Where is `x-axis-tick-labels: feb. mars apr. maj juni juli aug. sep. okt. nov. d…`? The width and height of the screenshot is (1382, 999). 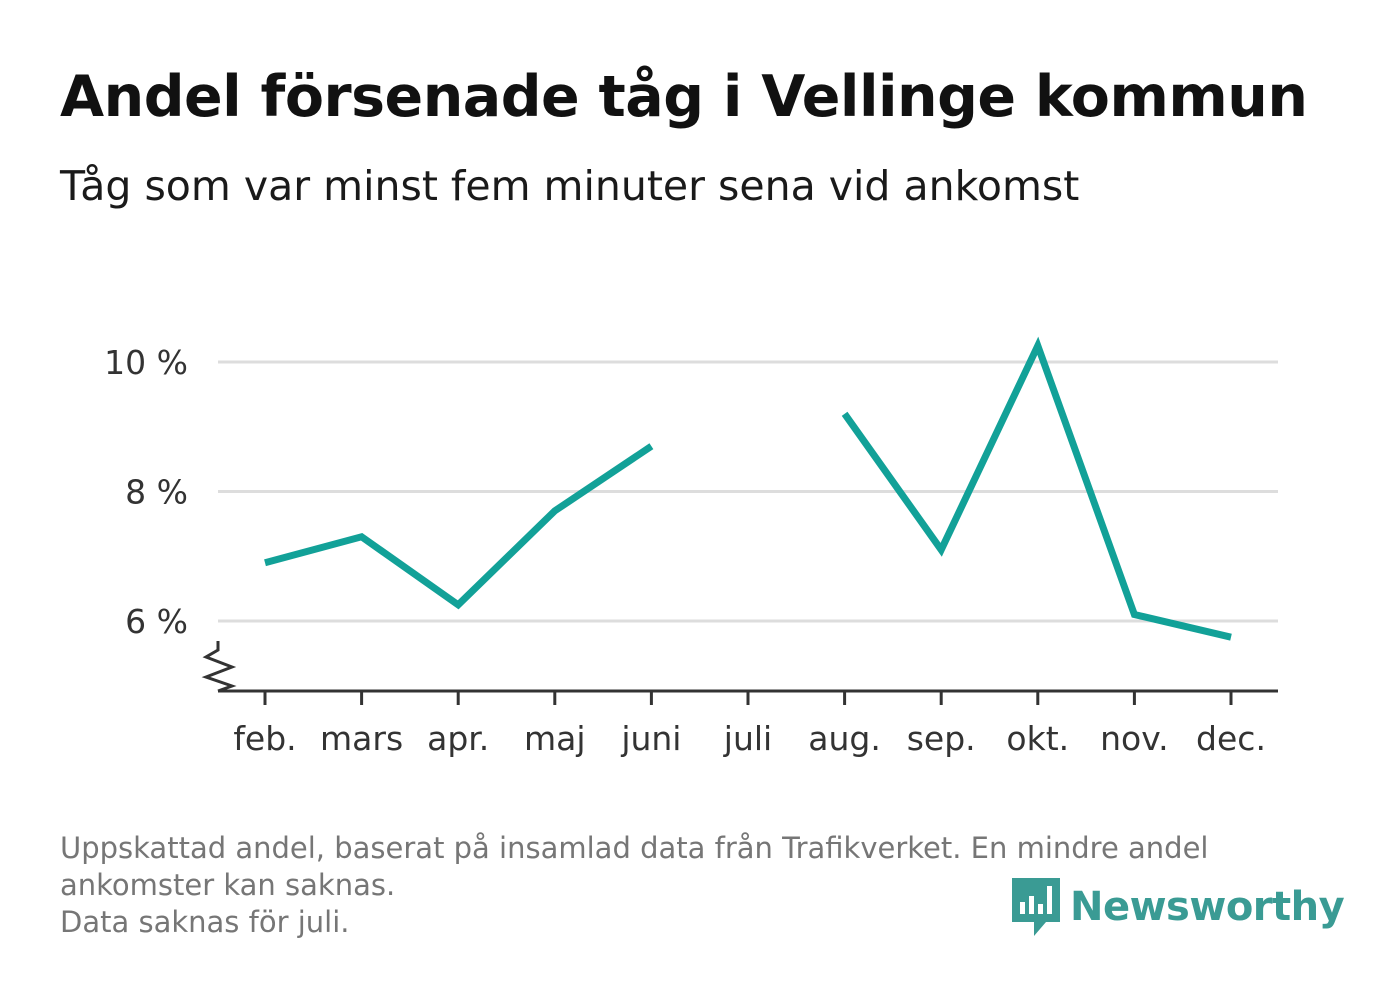 x-axis-tick-labels: feb. mars apr. maj juni juli aug. sep. okt. nov. d… is located at coordinates (749, 738).